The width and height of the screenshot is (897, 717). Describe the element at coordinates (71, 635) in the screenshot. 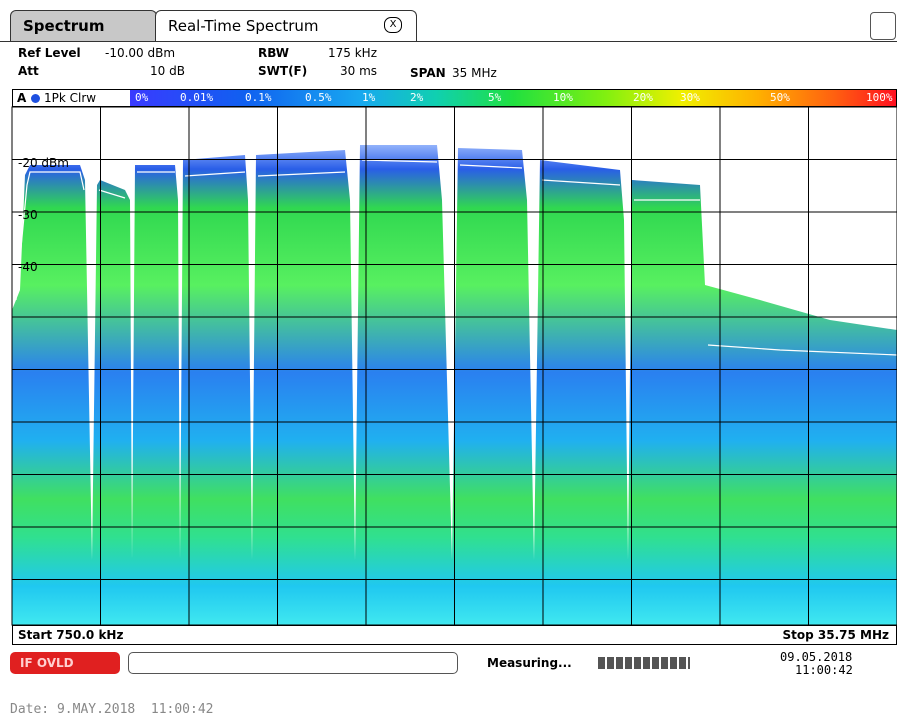

I see `start: Start 750.0 kHz` at that location.